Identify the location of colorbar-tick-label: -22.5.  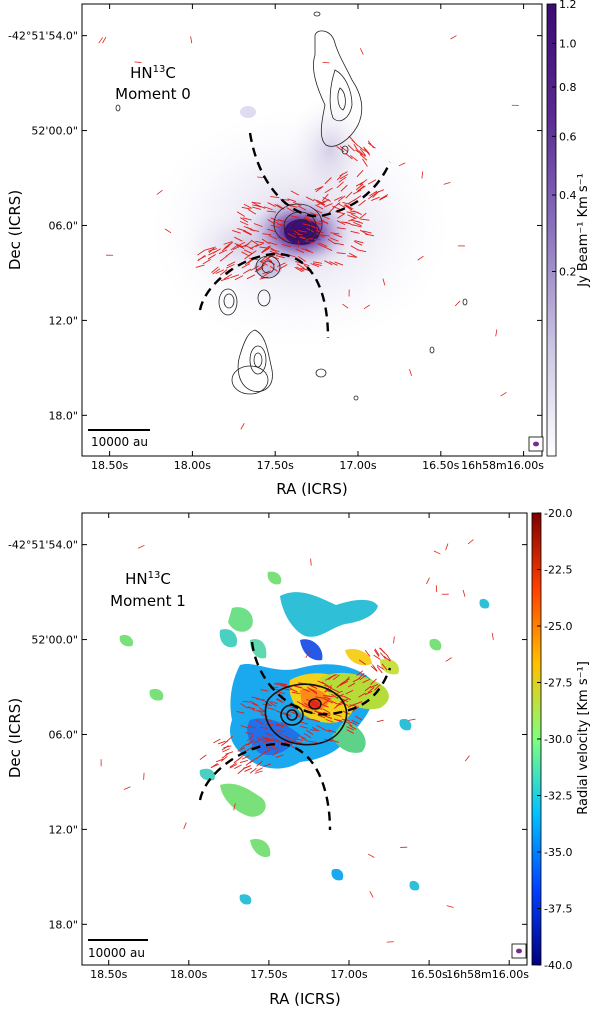
(558, 570).